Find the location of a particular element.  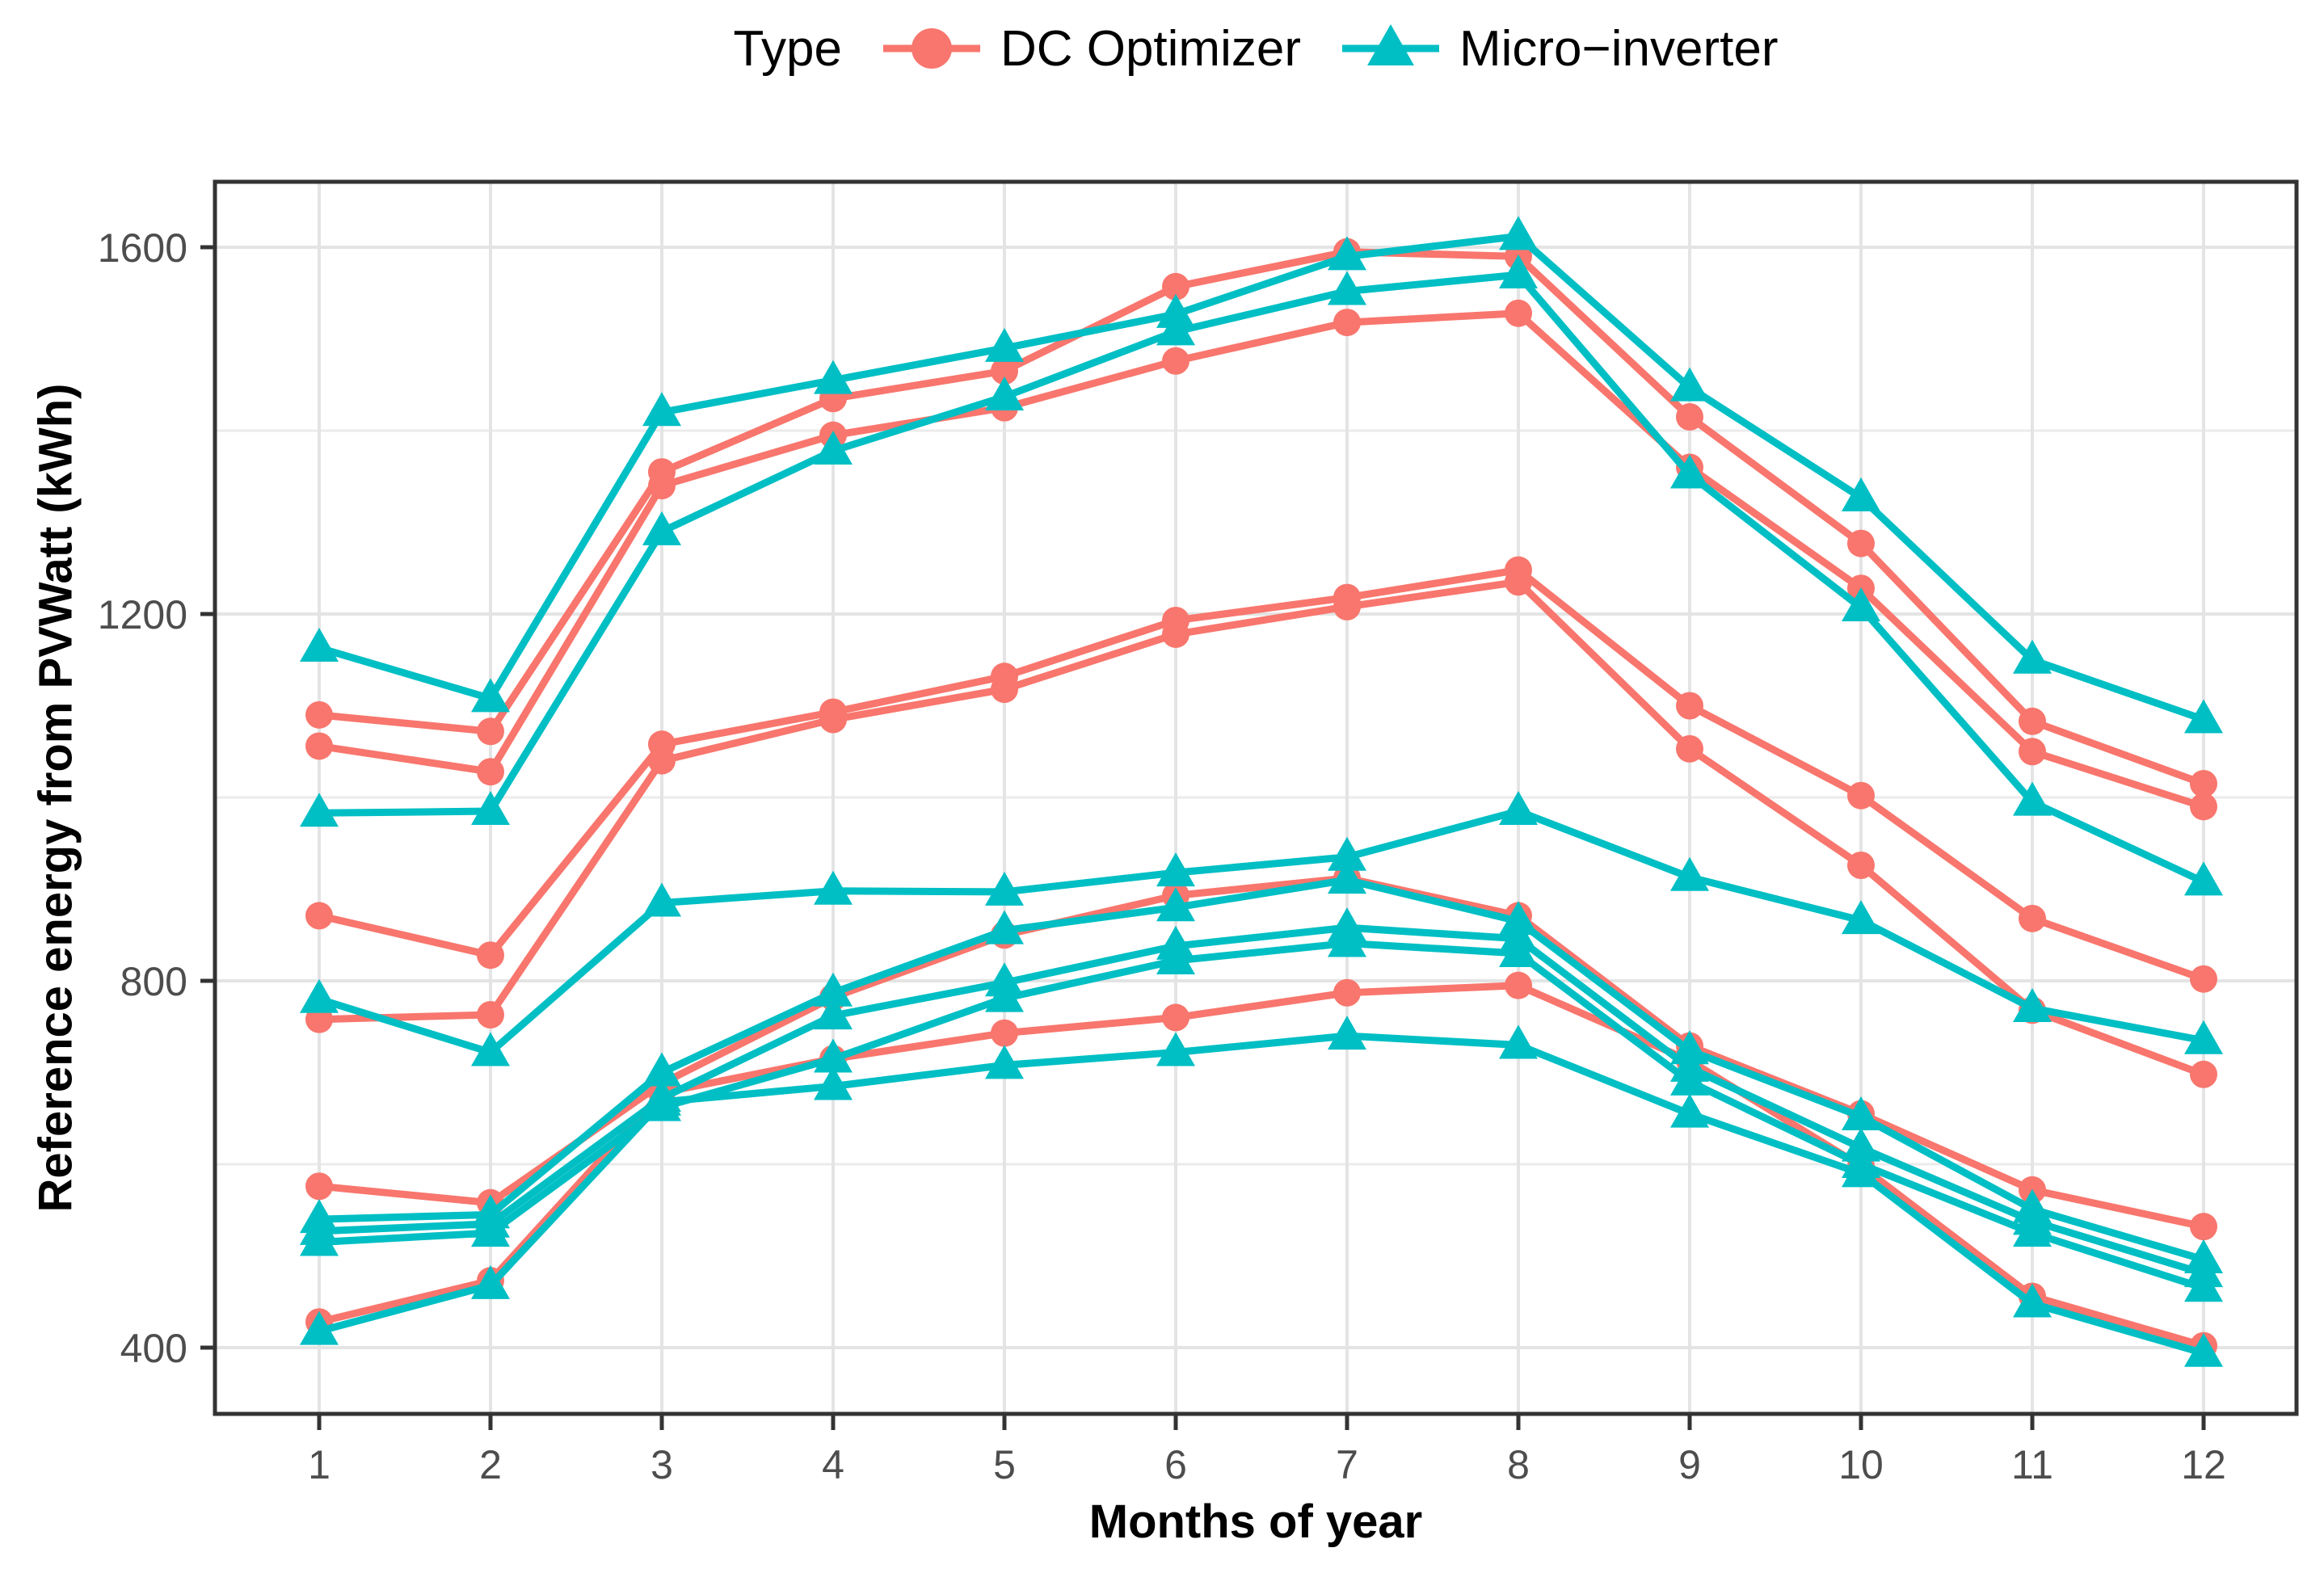

legend-label-dc-optimizer: DC Optimizer is located at coordinates (1150, 49).